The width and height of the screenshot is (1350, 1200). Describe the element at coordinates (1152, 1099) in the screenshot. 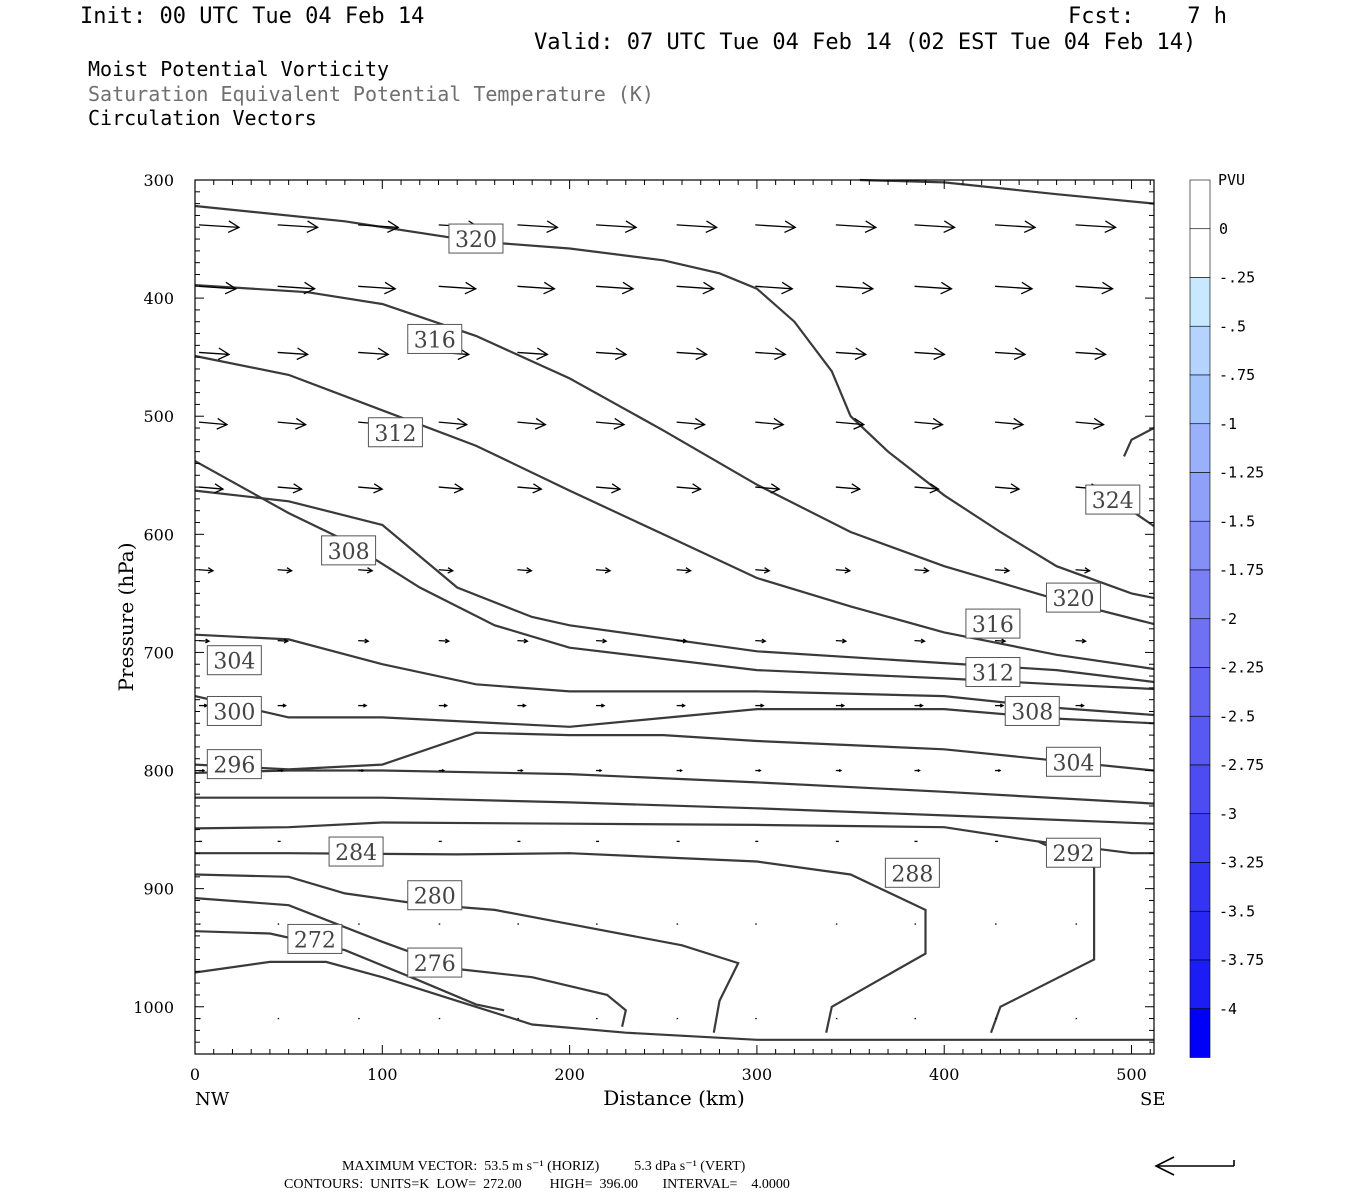

I see `right-endpoint-label: SE` at that location.